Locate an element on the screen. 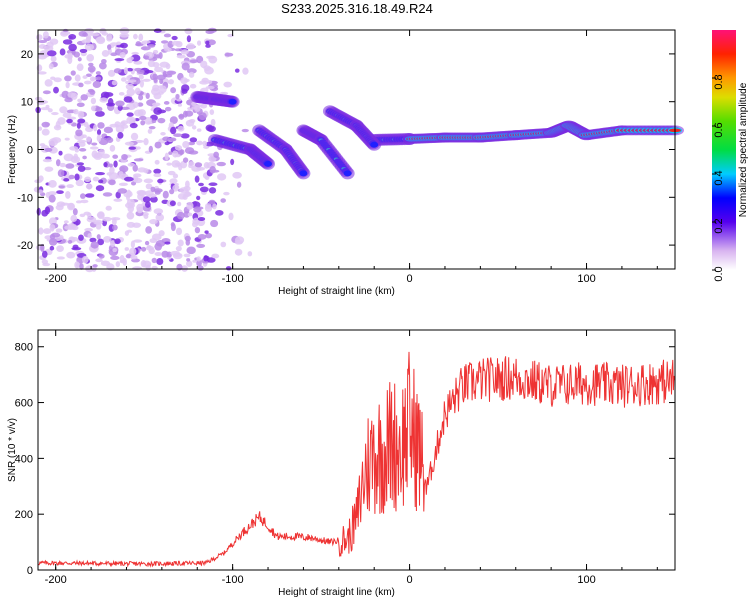 Image resolution: width=750 pixels, height=600 pixels. spectrogram-y-tick-label: -10 is located at coordinates (25, 198).